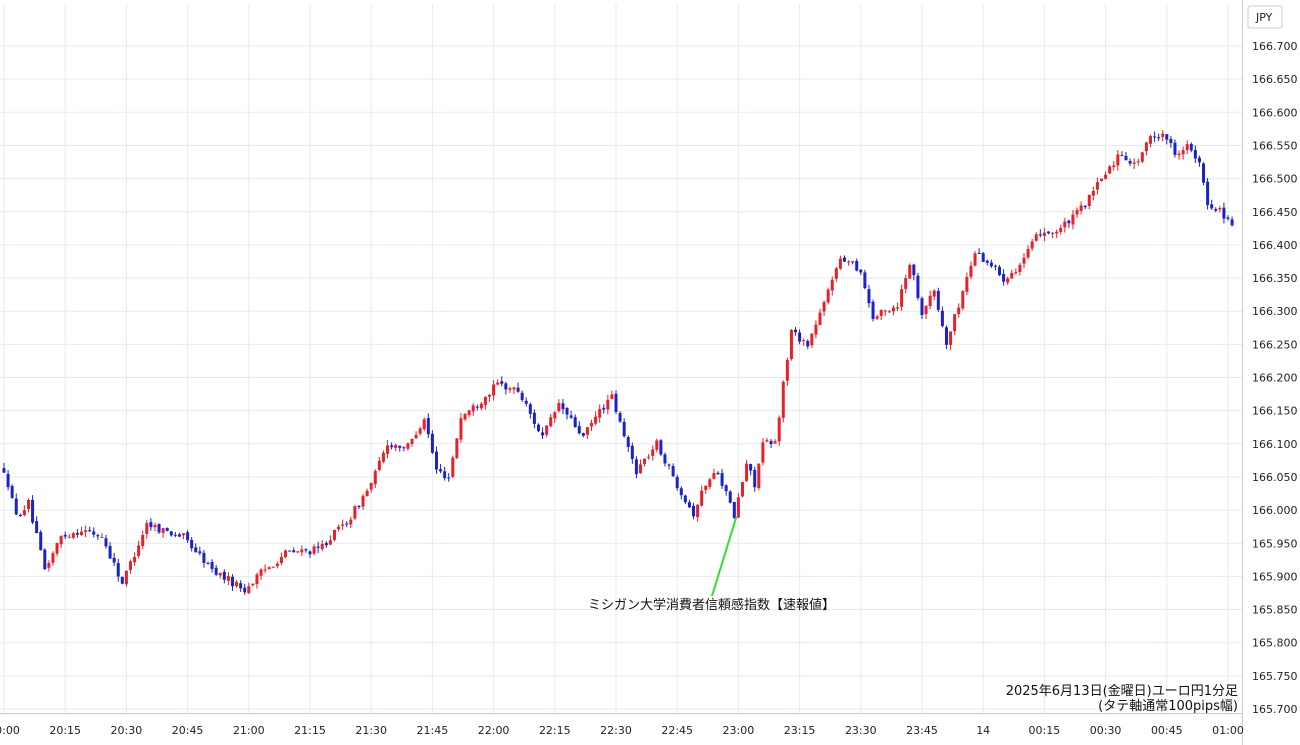  Describe the element at coordinates (1228, 730) in the screenshot. I see `x-tick-label: 01:00` at that location.